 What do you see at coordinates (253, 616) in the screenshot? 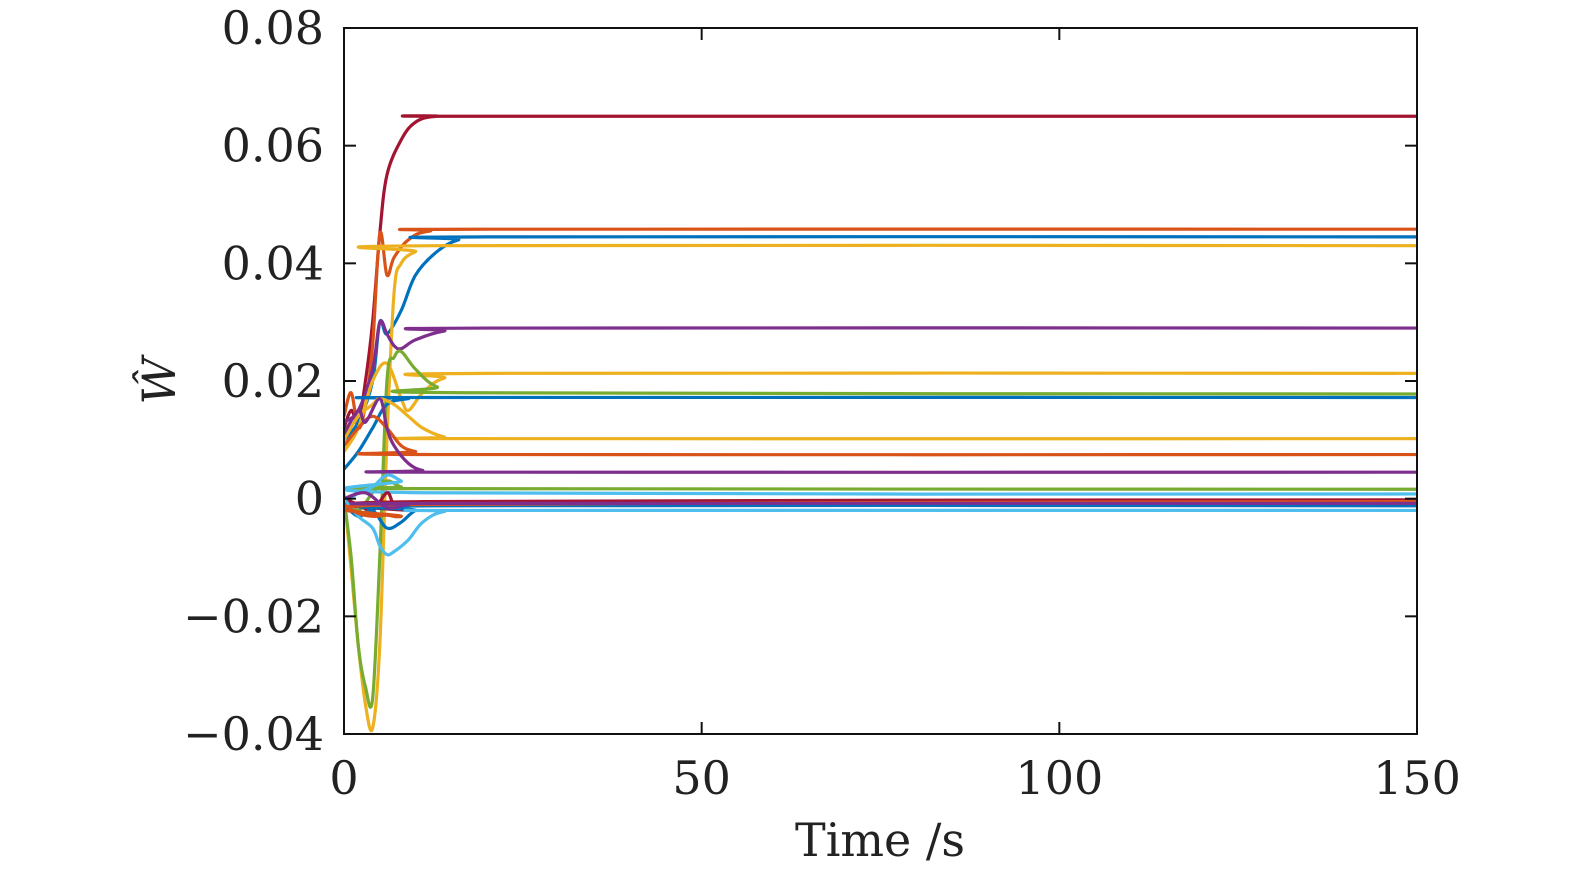
I see `y-tick-label: −0.02` at bounding box center [253, 616].